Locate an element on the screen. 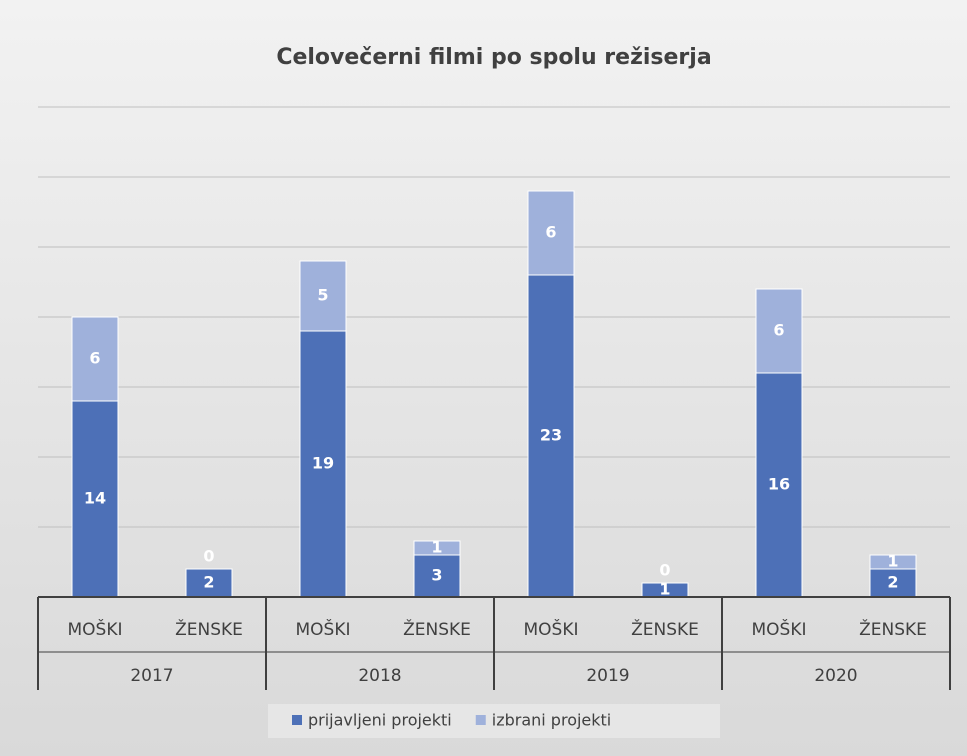  data-label: 3 is located at coordinates (436, 575).